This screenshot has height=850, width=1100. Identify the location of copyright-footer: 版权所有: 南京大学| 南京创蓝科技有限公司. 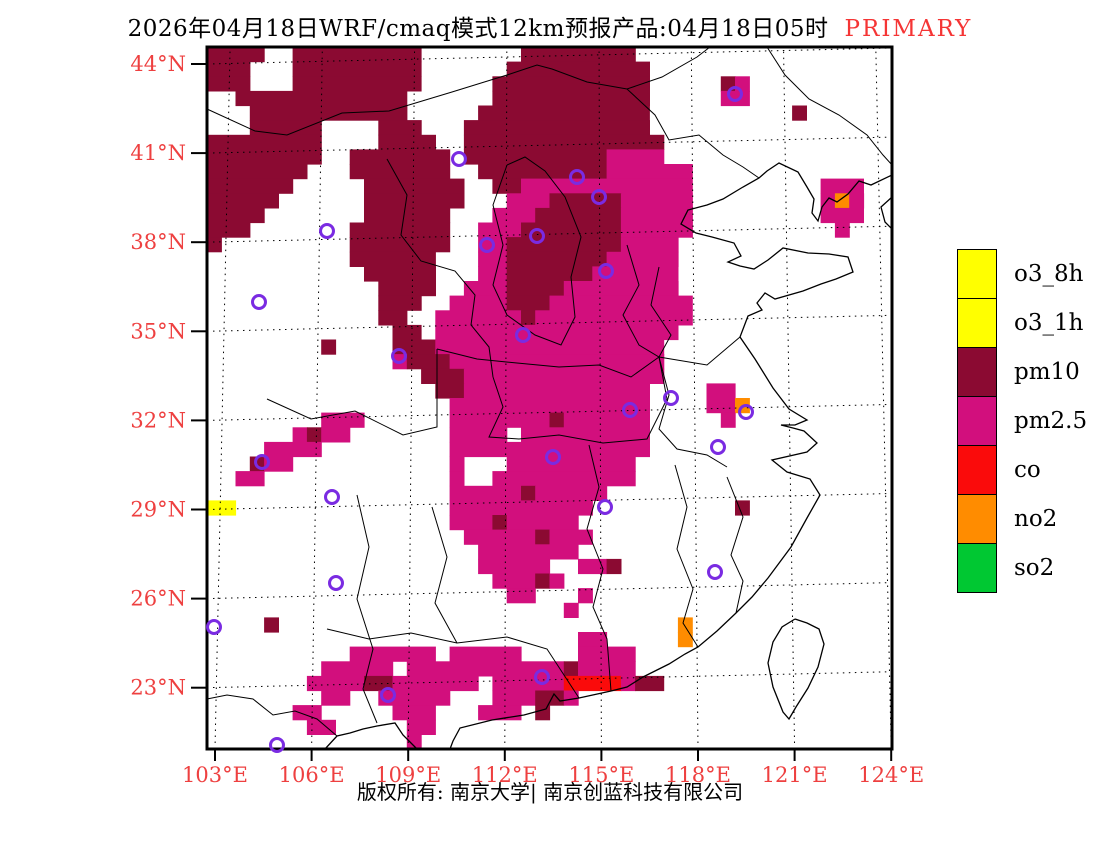
(550, 790).